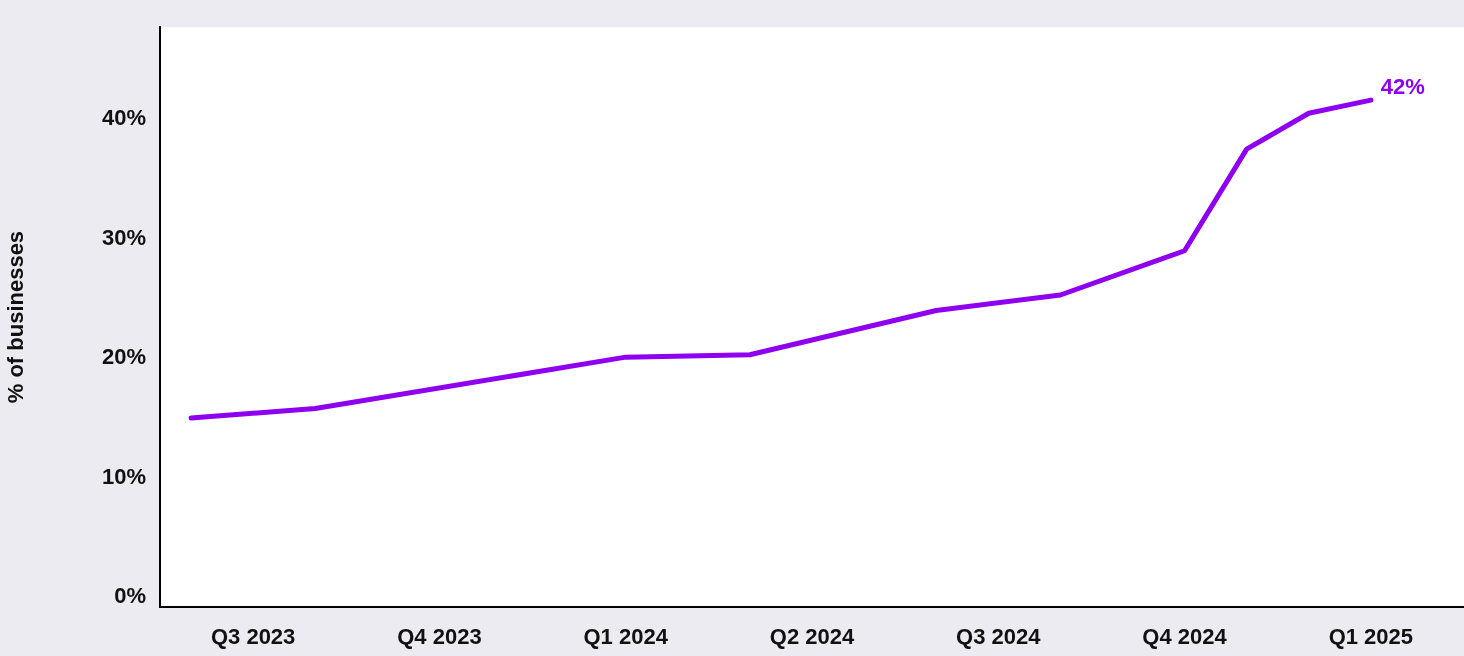 This screenshot has height=656, width=1464. Describe the element at coordinates (123, 476) in the screenshot. I see `y-tick-label: 10%` at that location.